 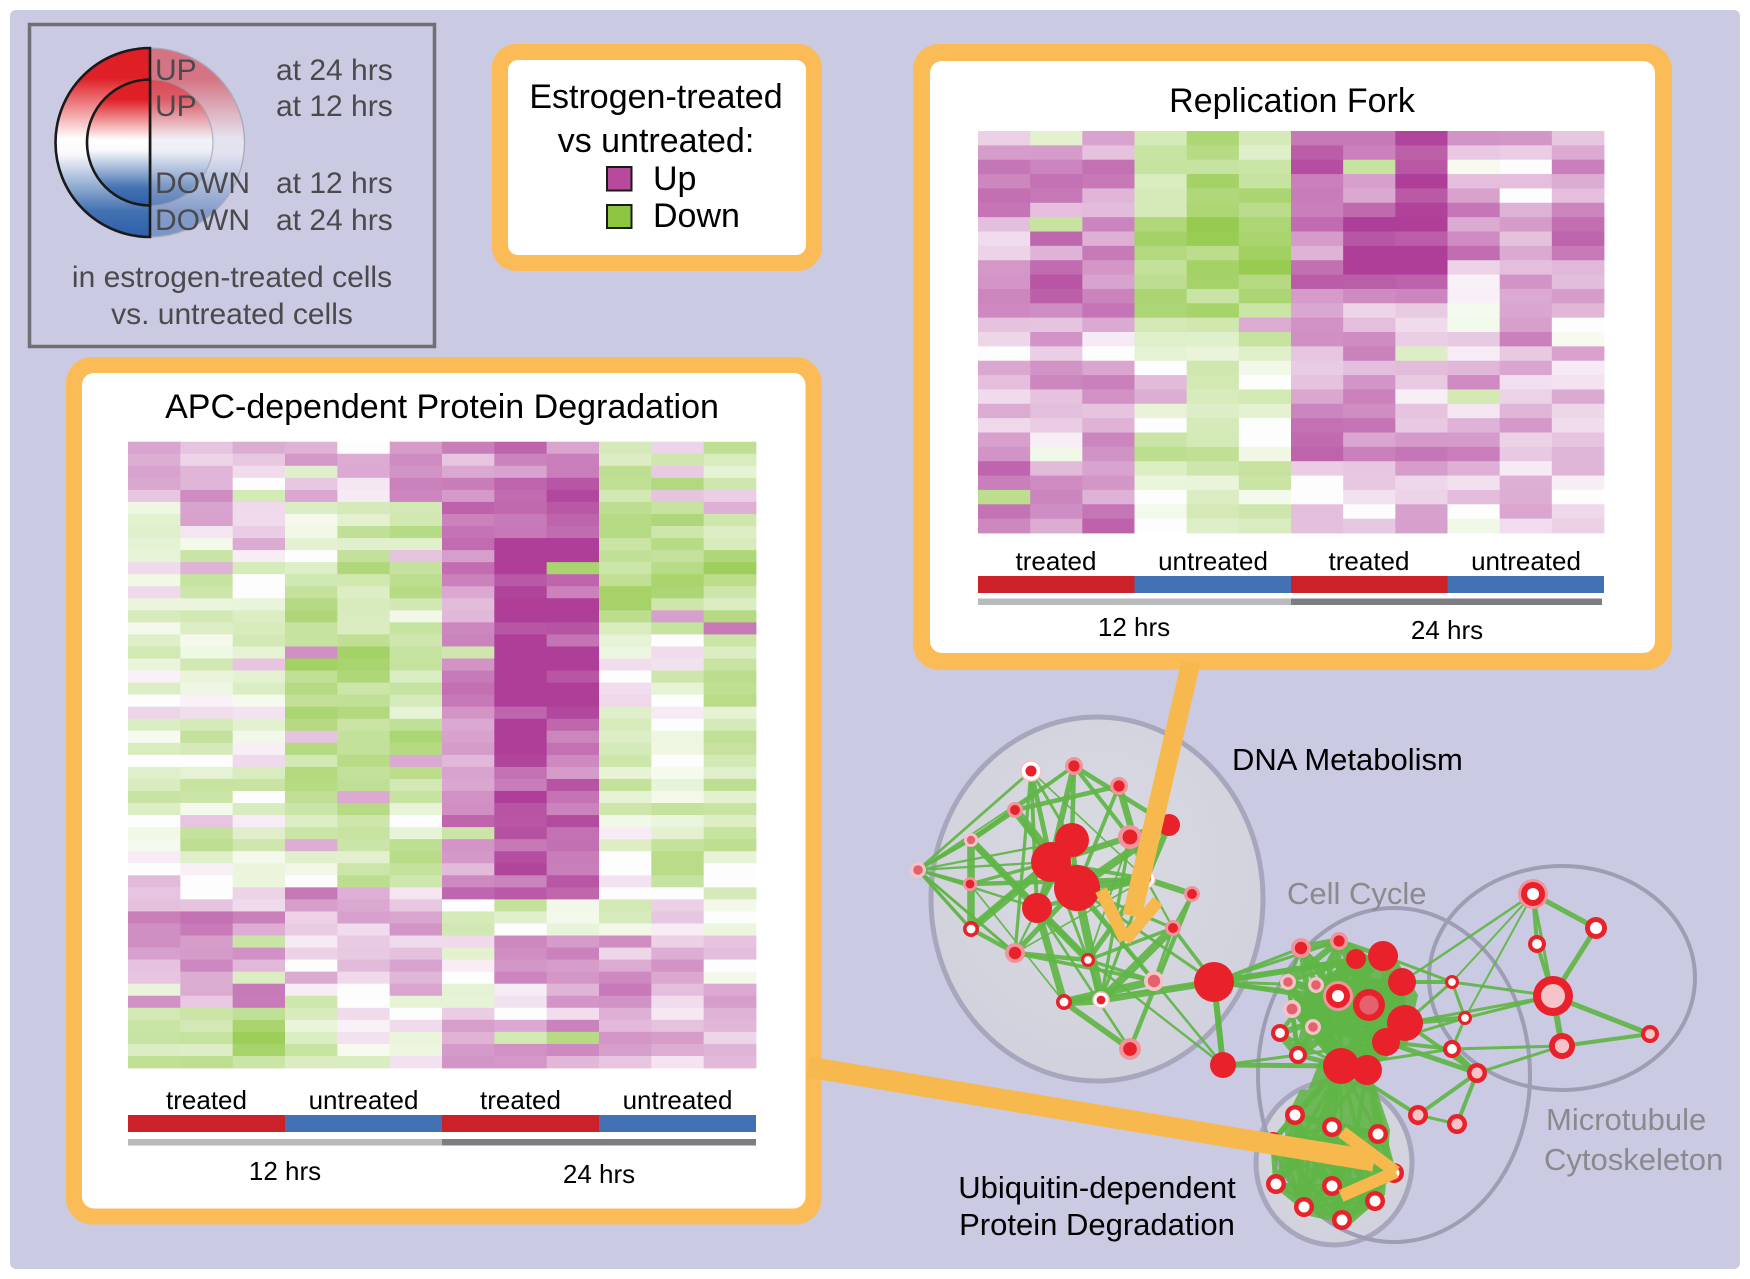 I want to click on svg-text: Replication Fork, so click(x=1292, y=101).